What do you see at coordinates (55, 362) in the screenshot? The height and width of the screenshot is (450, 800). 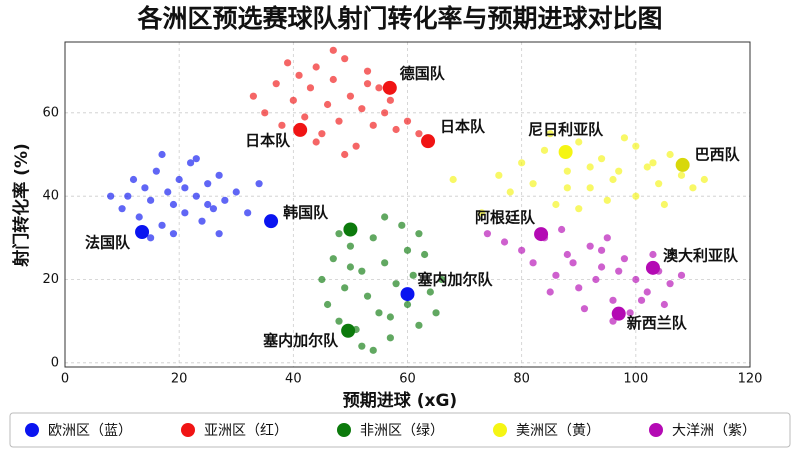 I see `y-tick-label: 0` at bounding box center [55, 362].